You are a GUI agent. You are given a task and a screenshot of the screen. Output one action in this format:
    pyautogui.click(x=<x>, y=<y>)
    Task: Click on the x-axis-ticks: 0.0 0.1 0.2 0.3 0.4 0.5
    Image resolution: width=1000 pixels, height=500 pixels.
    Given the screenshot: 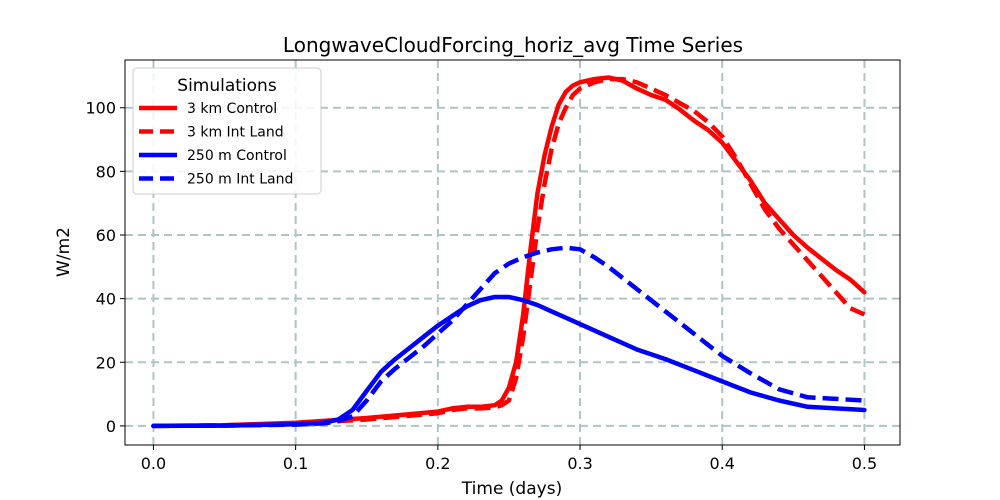 What is the action you would take?
    pyautogui.click(x=509, y=459)
    